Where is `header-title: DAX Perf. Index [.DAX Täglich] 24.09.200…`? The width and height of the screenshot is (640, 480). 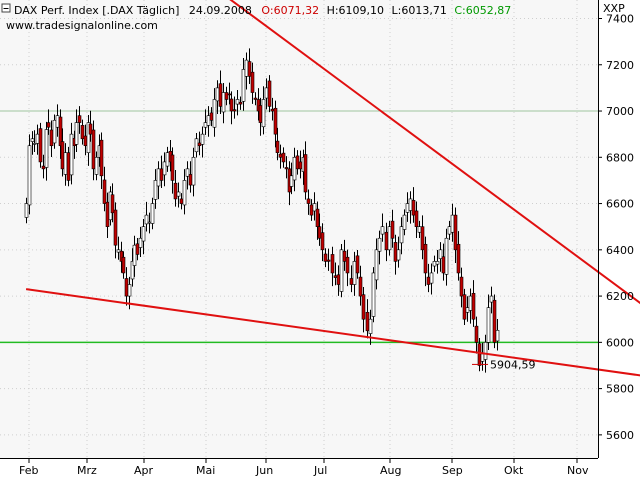
header-title: DAX Perf. Index [.DAX Täglich] 24.09.200… is located at coordinates (262, 10).